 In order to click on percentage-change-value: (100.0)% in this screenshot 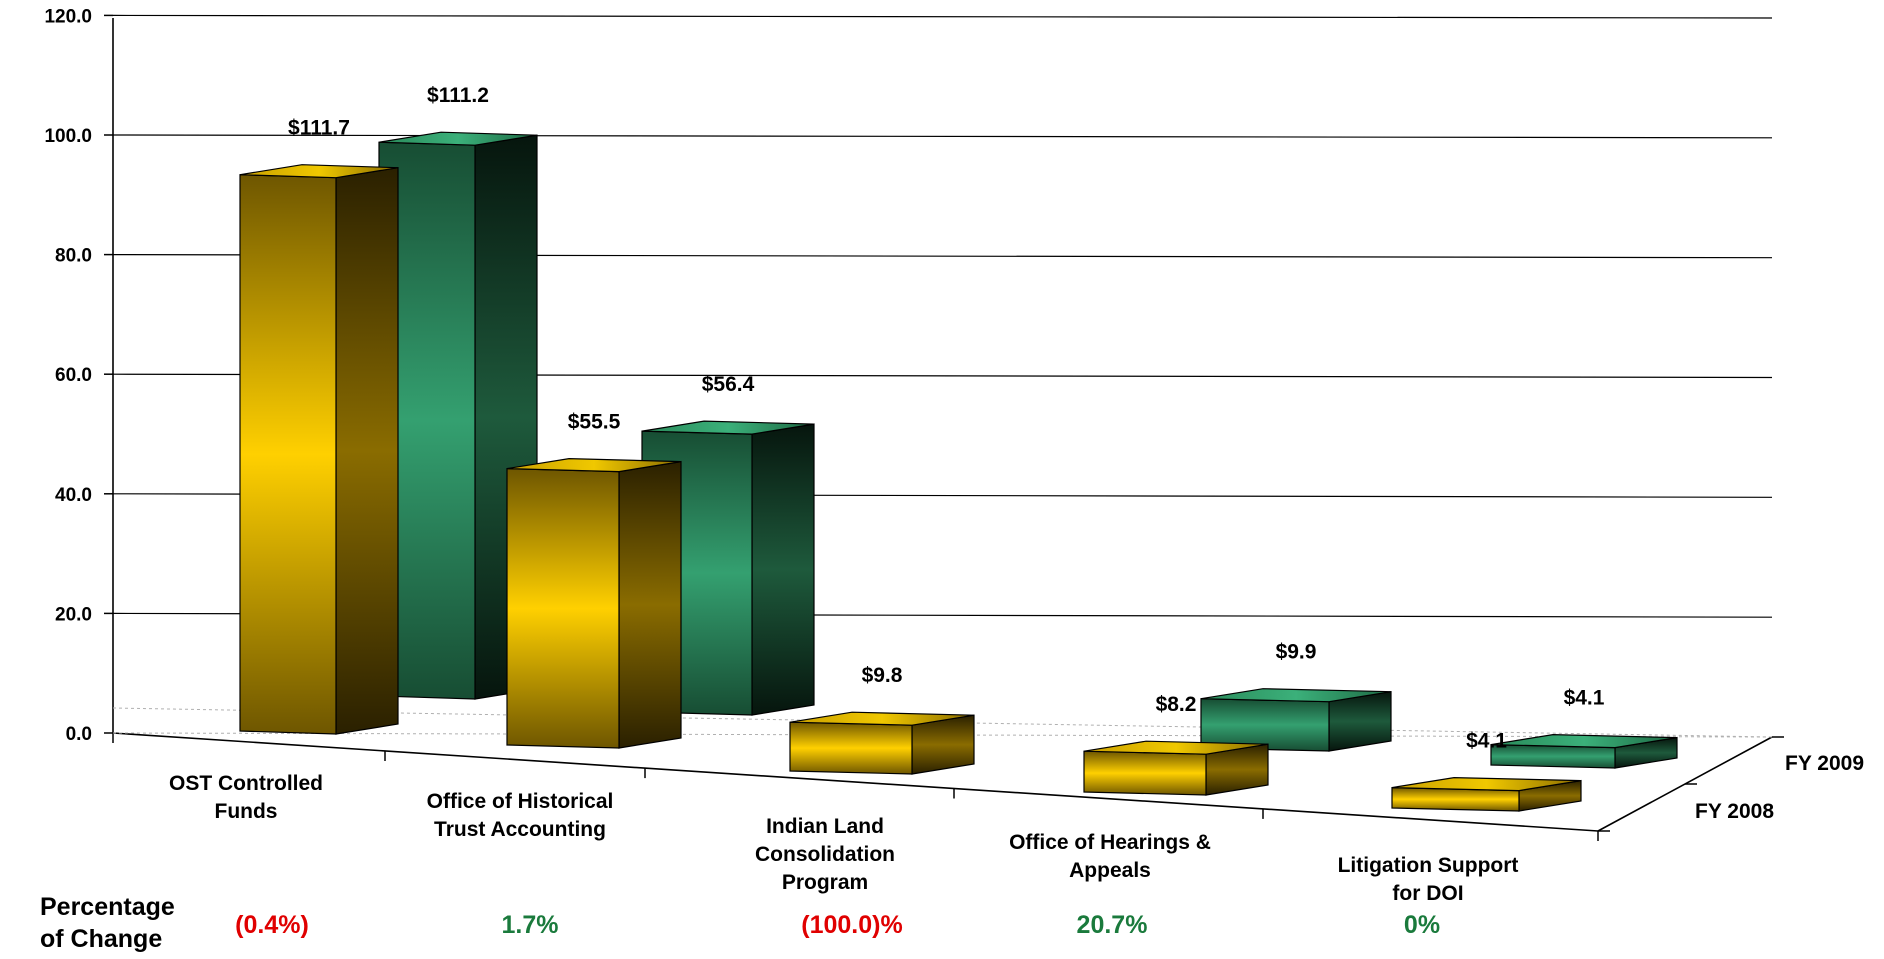, I will do `click(851, 925)`.